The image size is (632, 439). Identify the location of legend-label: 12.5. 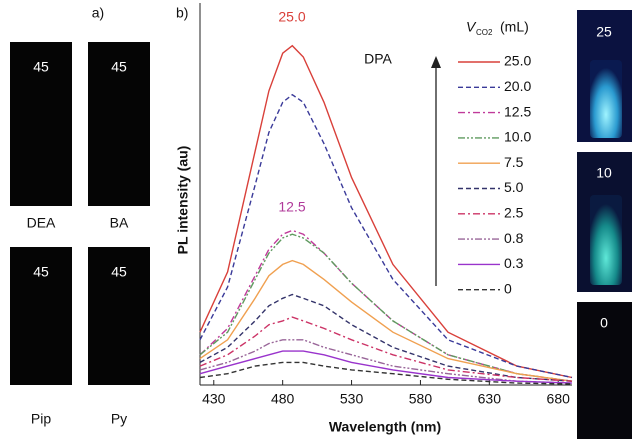
(517, 111).